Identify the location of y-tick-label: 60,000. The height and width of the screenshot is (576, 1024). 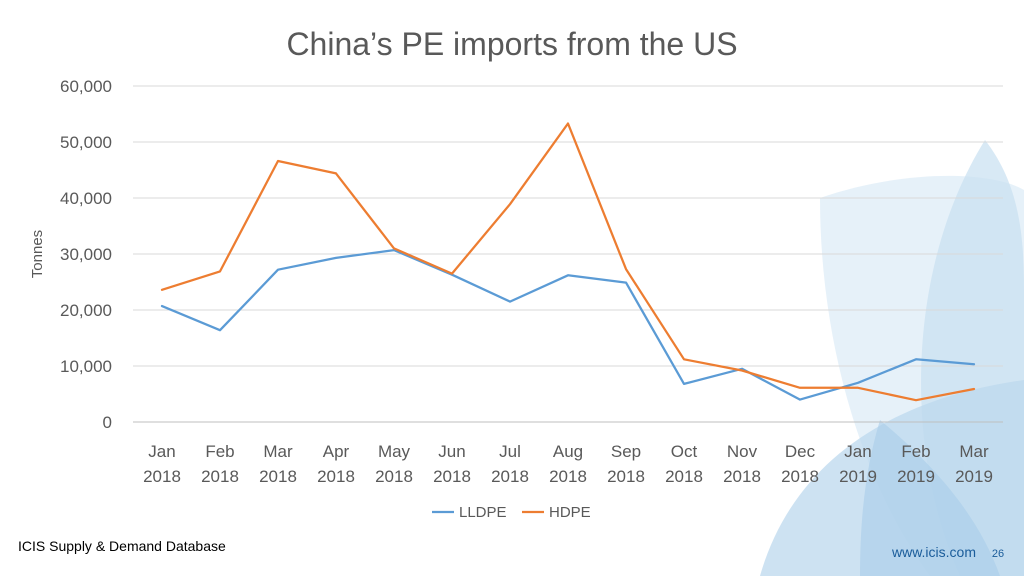
(86, 86).